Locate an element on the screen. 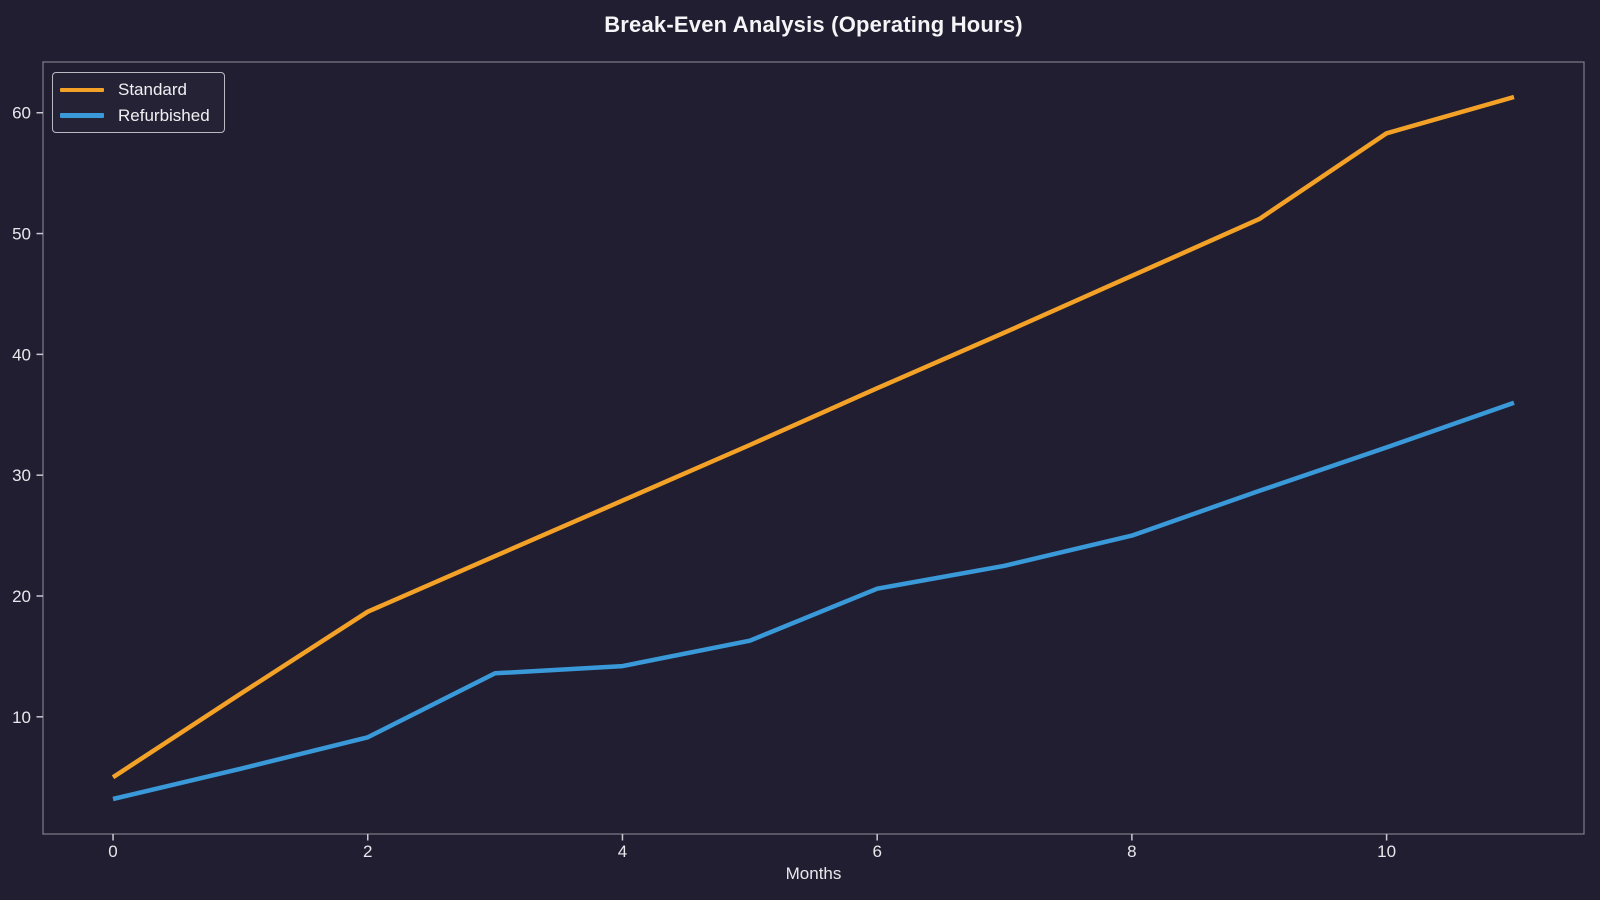 The image size is (1600, 900). legend-entry-refurbished: Refurbished is located at coordinates (142, 115).